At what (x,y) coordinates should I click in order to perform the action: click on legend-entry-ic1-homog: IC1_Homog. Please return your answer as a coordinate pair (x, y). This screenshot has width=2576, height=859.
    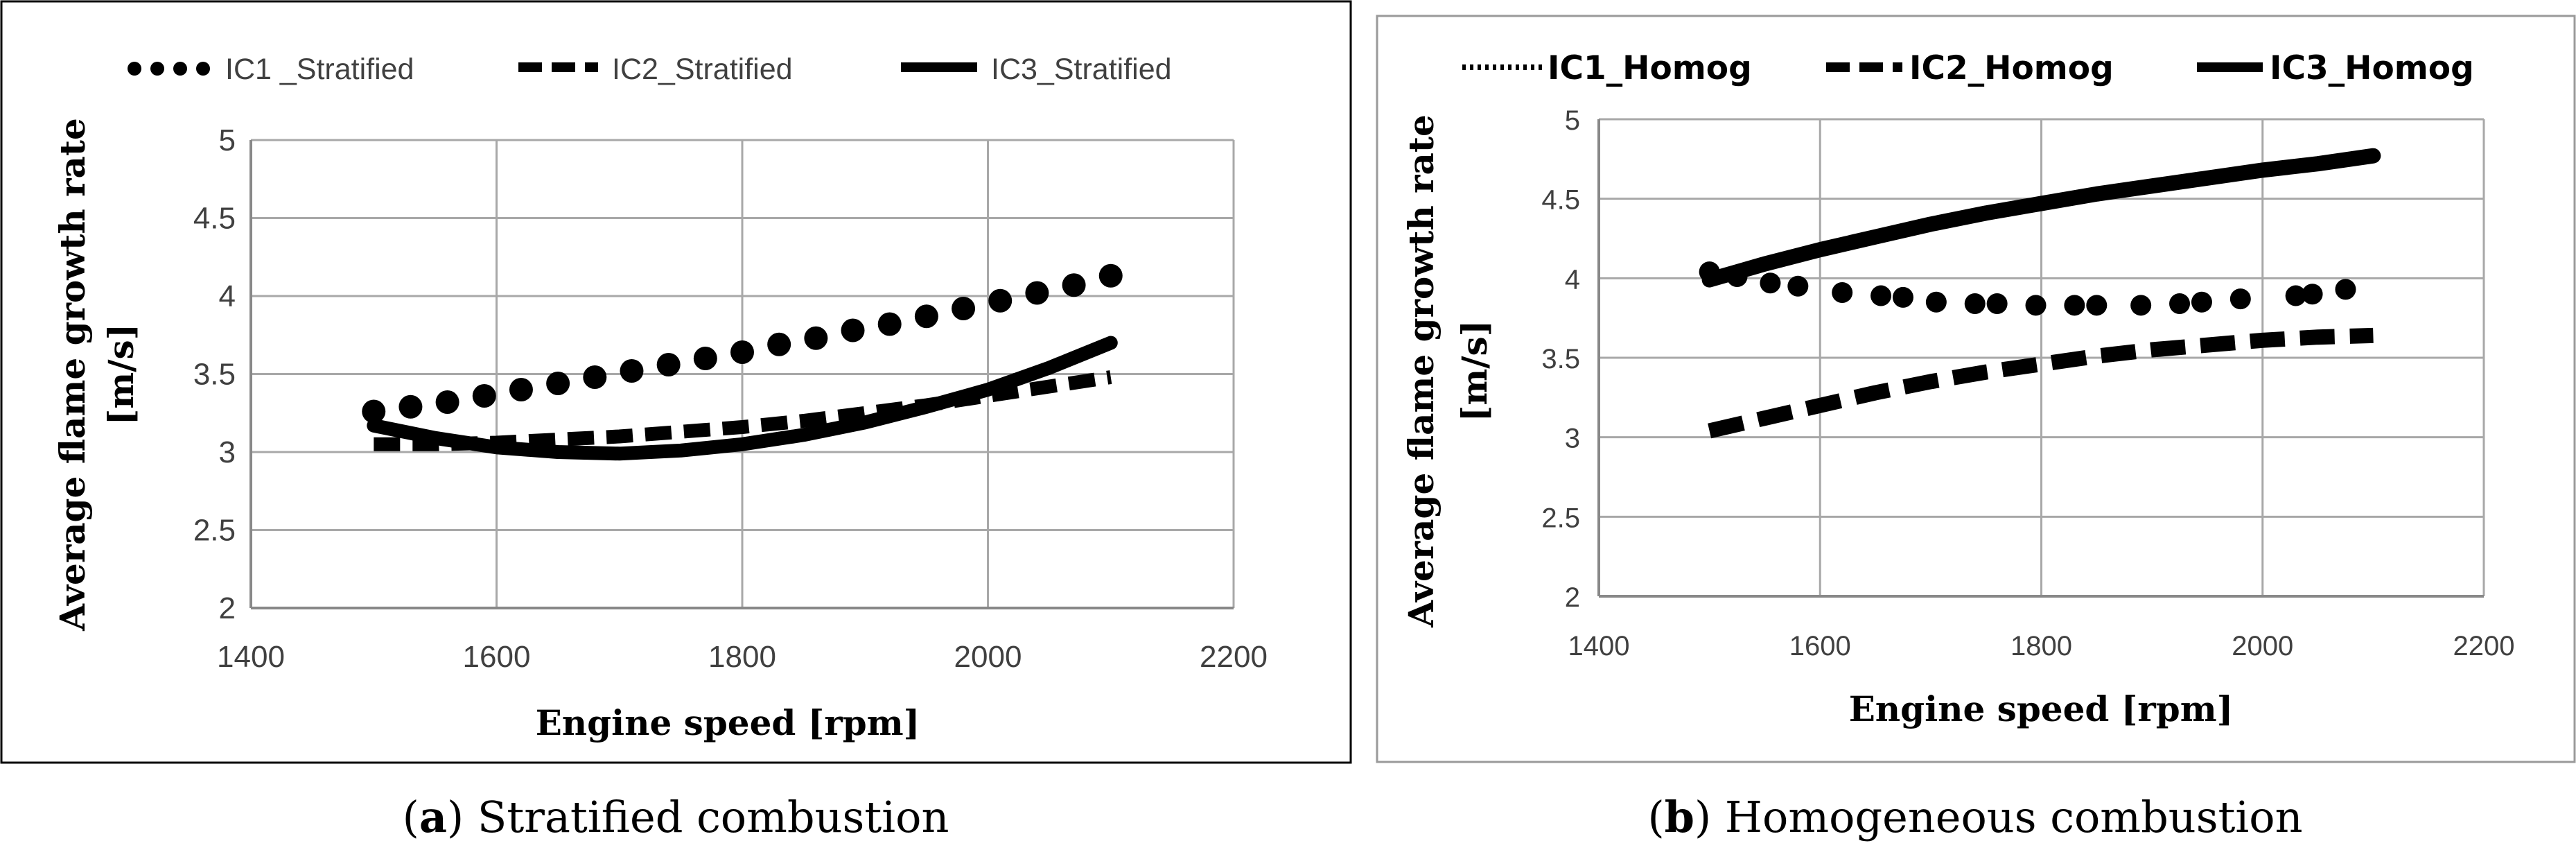
    Looking at the image, I should click on (1607, 68).